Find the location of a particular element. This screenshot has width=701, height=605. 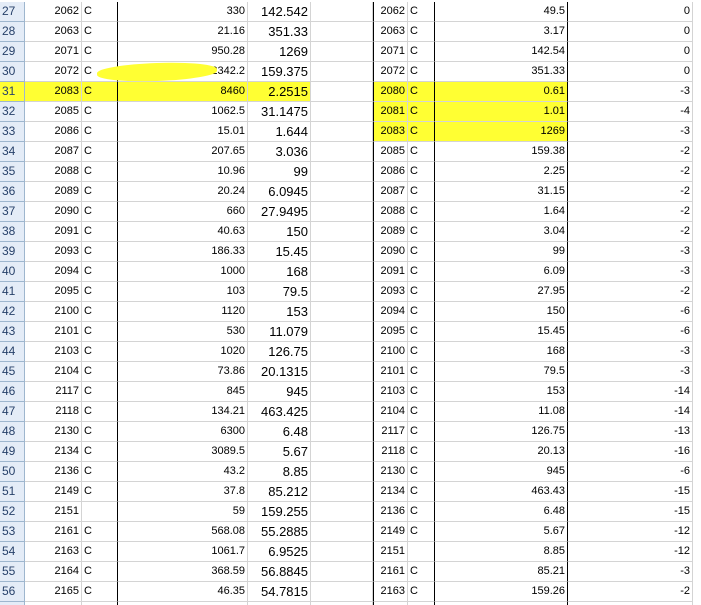

row-header: 56 is located at coordinates (12, 592).